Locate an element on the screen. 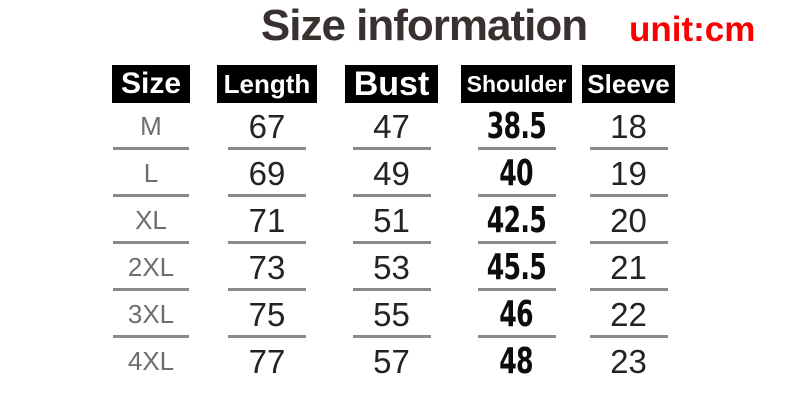 Image resolution: width=800 pixels, height=400 pixels. size-label-cell: 4XL is located at coordinates (151, 361).